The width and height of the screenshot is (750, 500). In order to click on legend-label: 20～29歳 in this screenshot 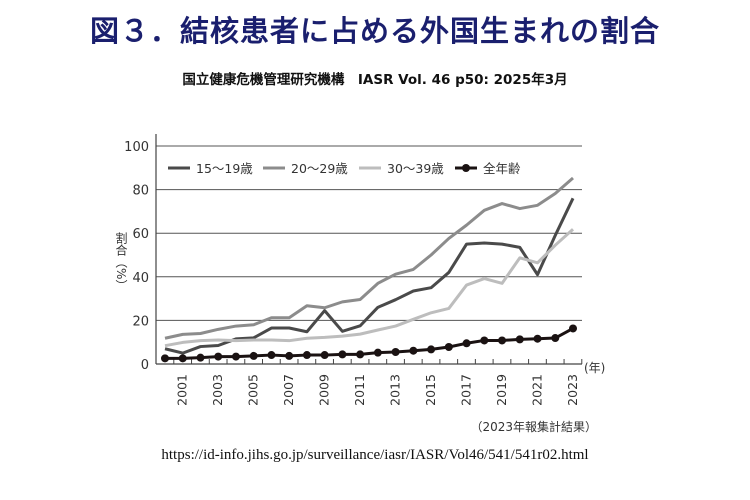, I will do `click(319, 168)`.